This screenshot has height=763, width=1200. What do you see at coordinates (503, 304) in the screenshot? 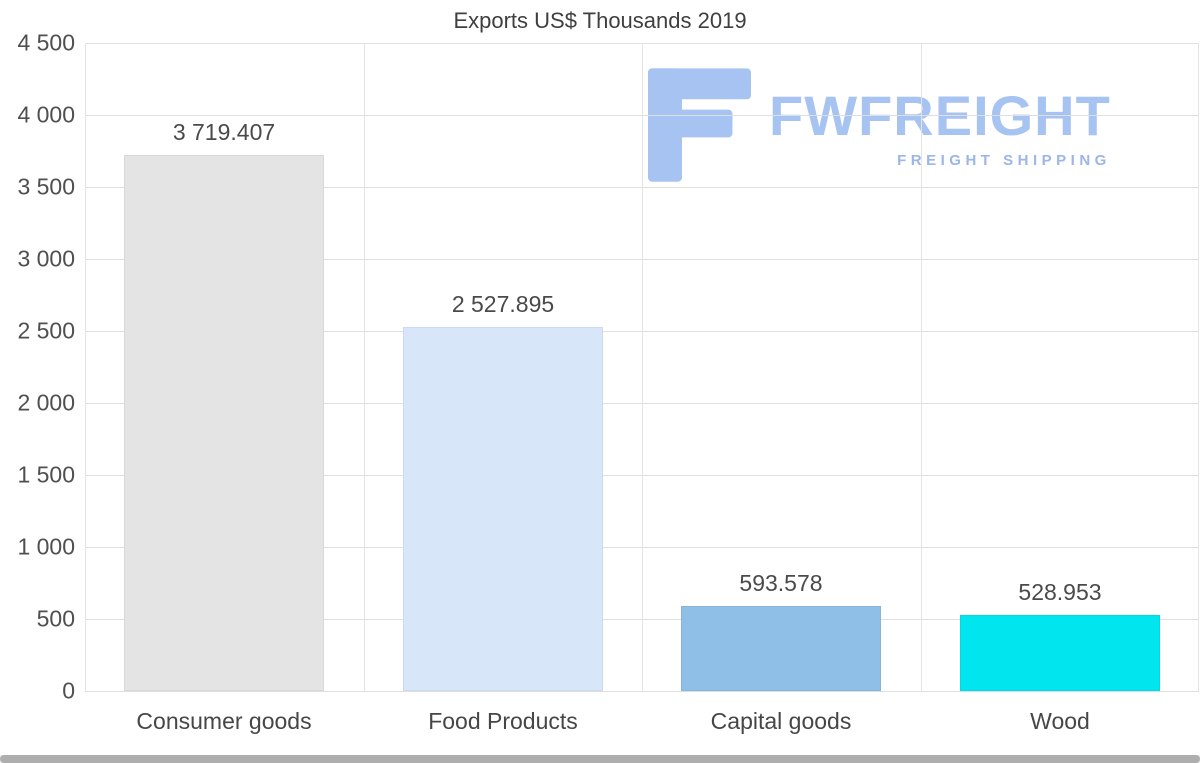
I see `bar-value-label: 2 527.895` at bounding box center [503, 304].